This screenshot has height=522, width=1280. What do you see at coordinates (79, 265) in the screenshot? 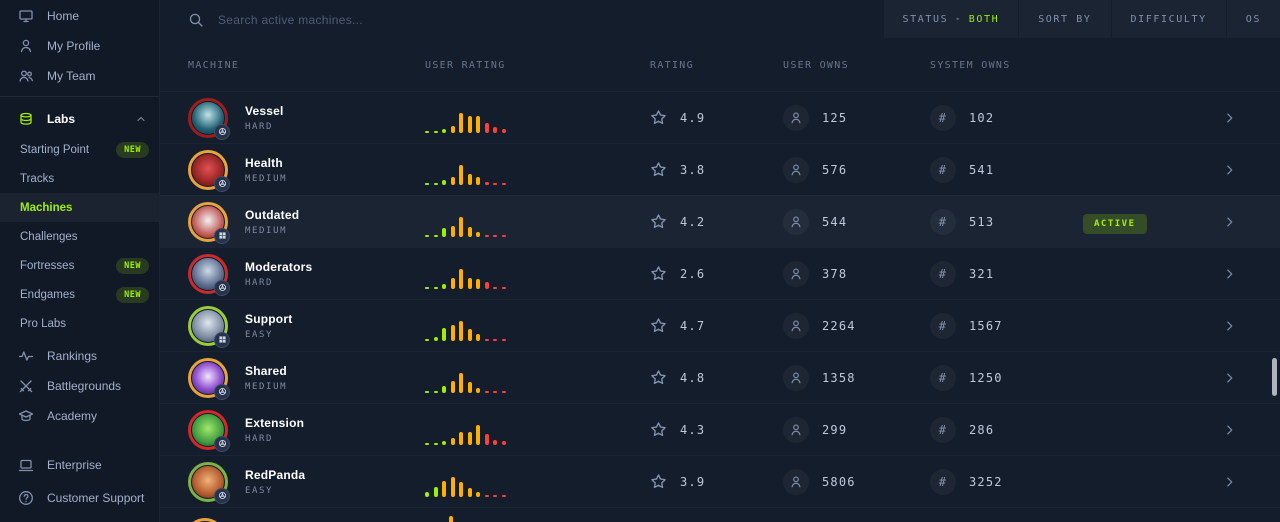
I see `sidebar-item-fortresses: Fortresses NEW` at bounding box center [79, 265].